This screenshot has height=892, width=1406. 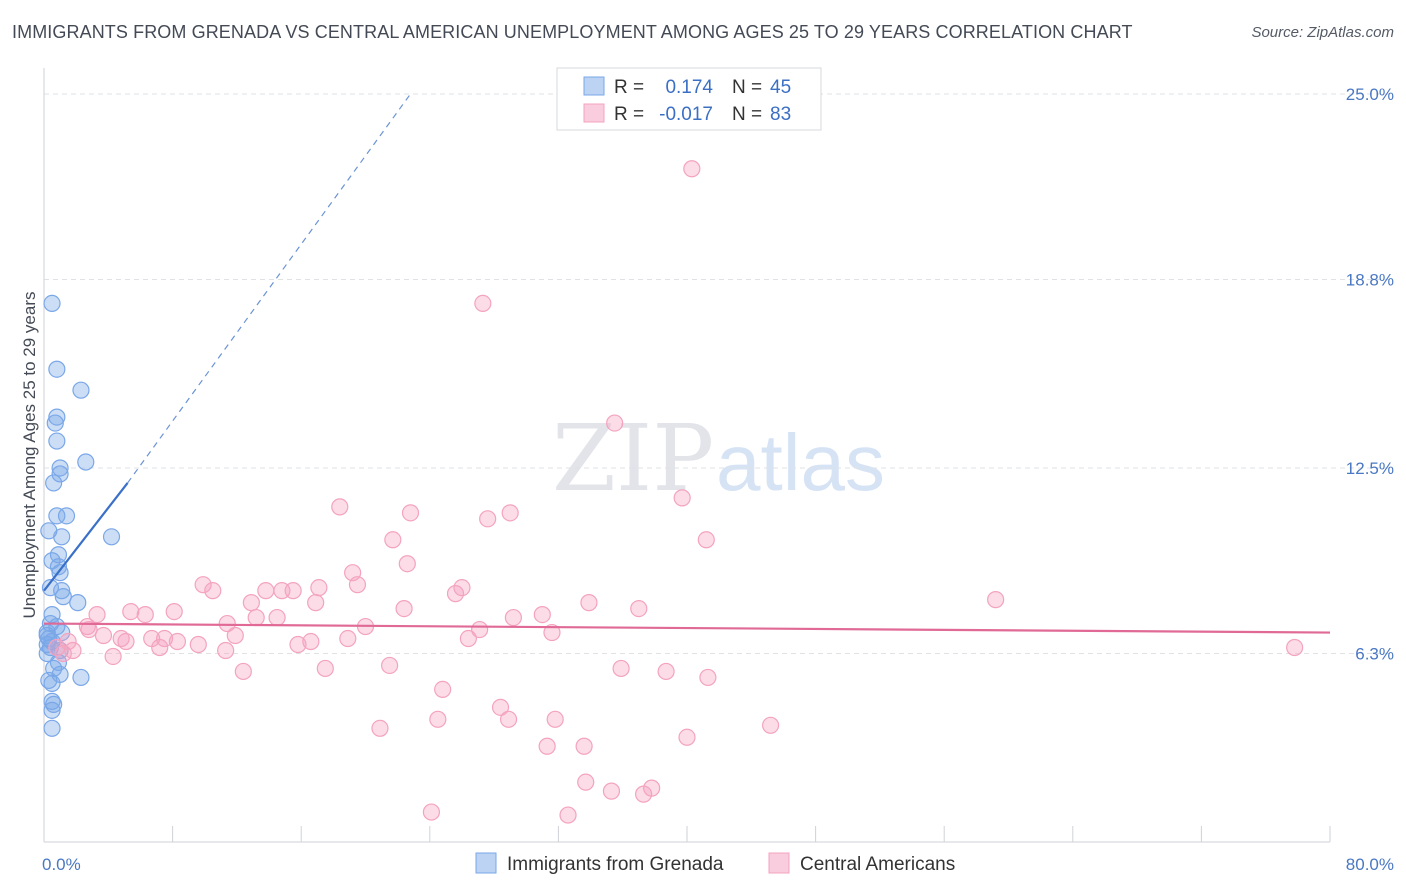 I want to click on legend-n-label-2: N =, so click(x=747, y=114).